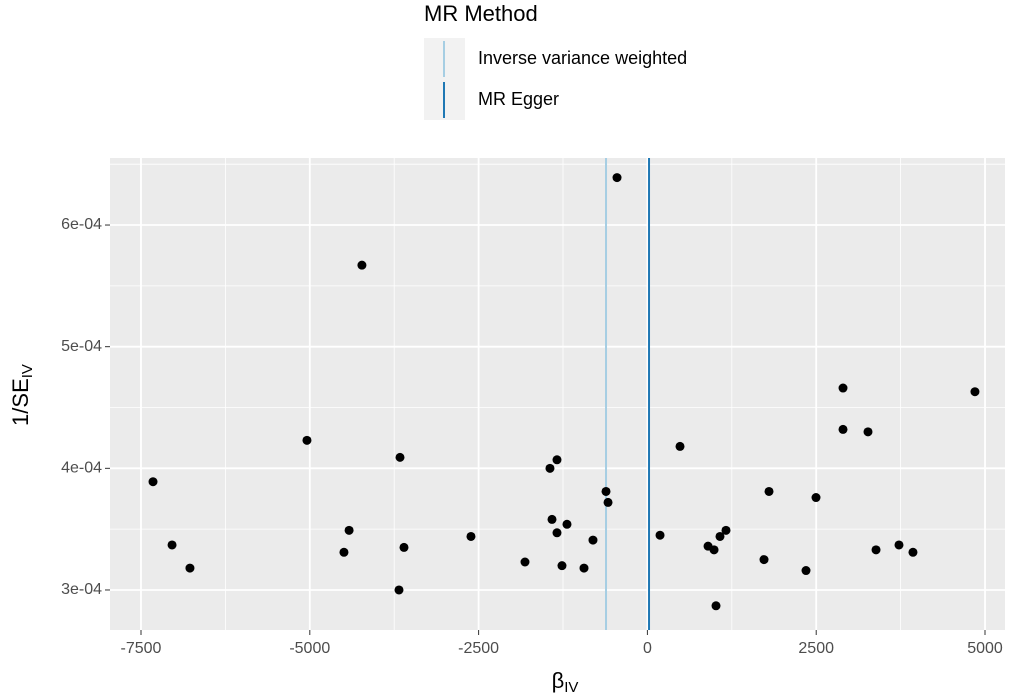 Image resolution: width=1020 pixels, height=695 pixels. Describe the element at coordinates (81, 589) in the screenshot. I see `y-tick-label: 3e-04` at that location.